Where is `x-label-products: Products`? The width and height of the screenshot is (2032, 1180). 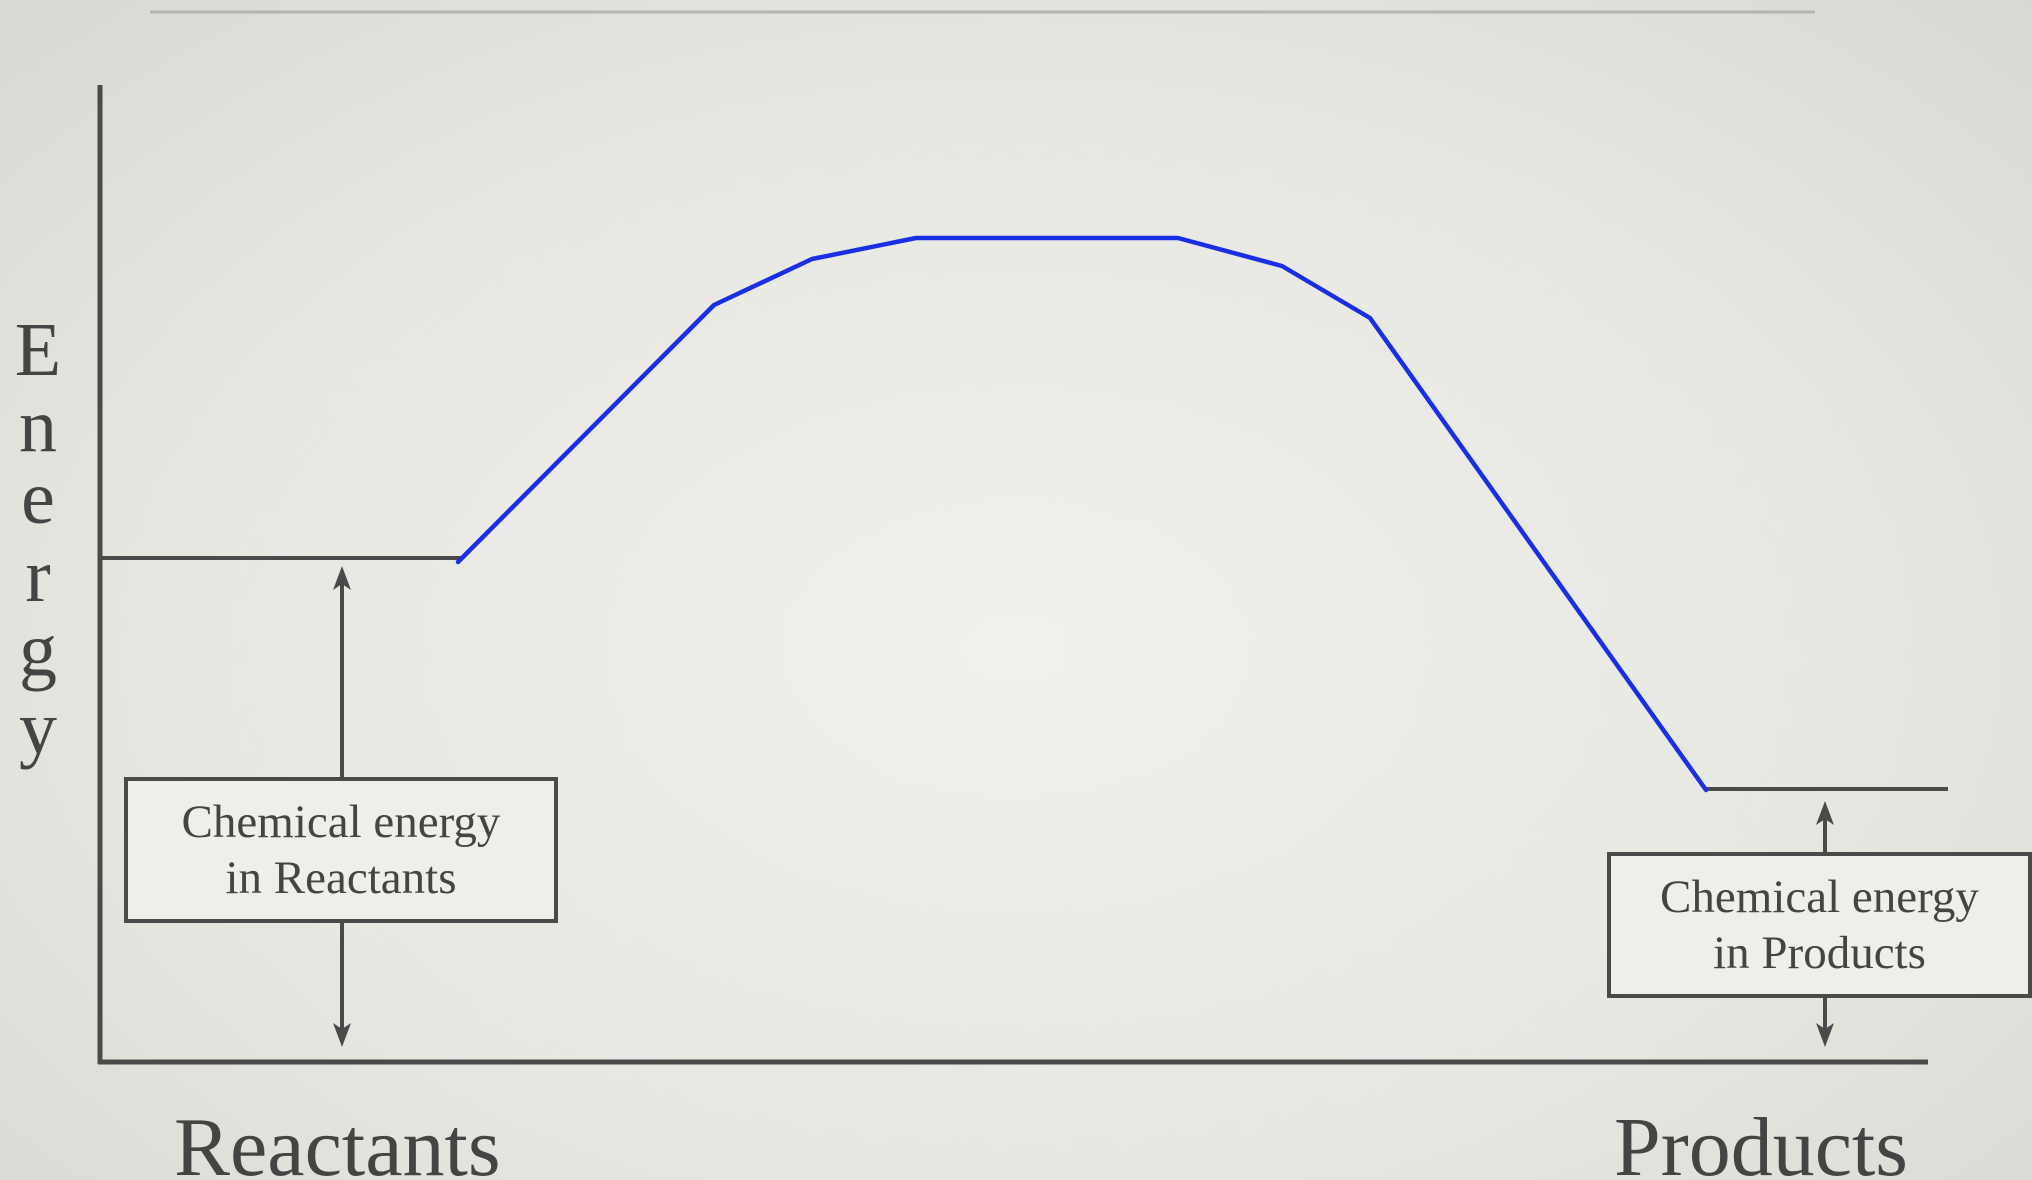
x-label-products: Products is located at coordinates (1761, 1140).